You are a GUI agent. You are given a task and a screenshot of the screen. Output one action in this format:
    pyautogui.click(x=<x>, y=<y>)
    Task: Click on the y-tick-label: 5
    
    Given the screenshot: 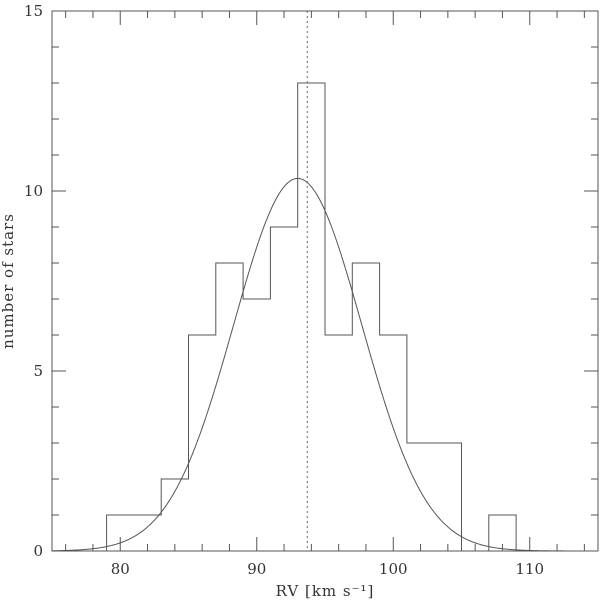 What is the action you would take?
    pyautogui.click(x=38, y=371)
    